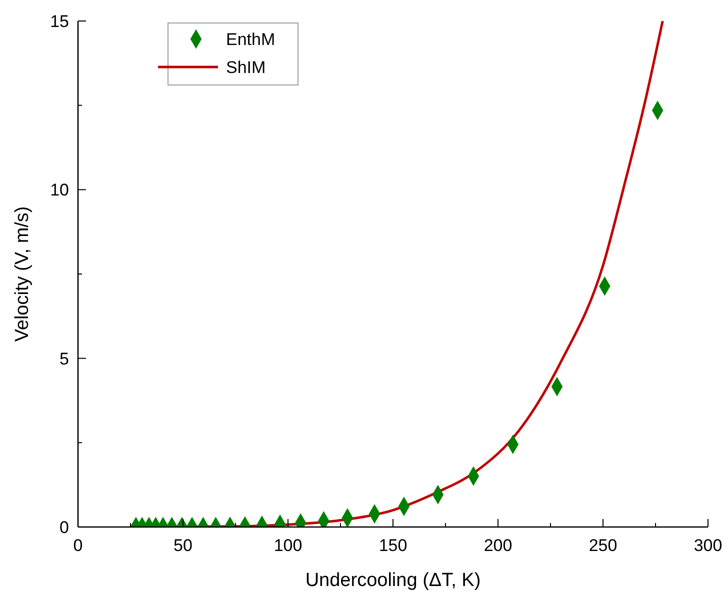  What do you see at coordinates (183, 545) in the screenshot?
I see `x-tick-label: 50` at bounding box center [183, 545].